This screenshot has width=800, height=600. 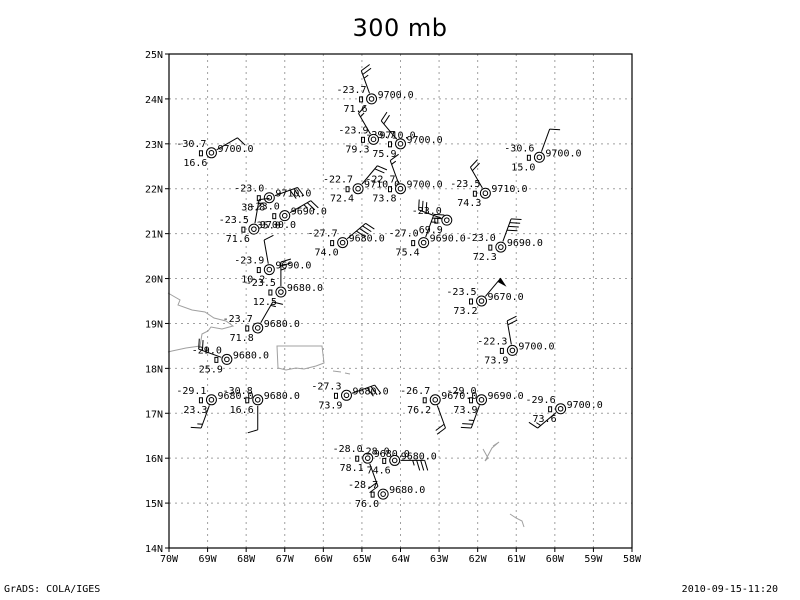 What do you see at coordinates (438, 410) in the screenshot?
I see `station-model: -26.7 9670.0 76.2` at bounding box center [438, 410].